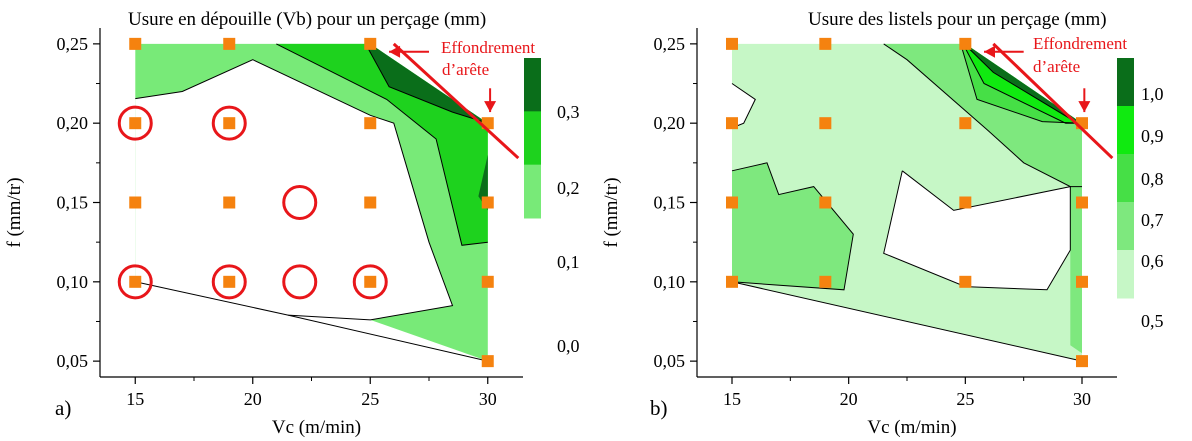 The width and height of the screenshot is (1192, 441). I want to click on panel-a-y-axis-label: f (mm/tr), so click(14, 212).